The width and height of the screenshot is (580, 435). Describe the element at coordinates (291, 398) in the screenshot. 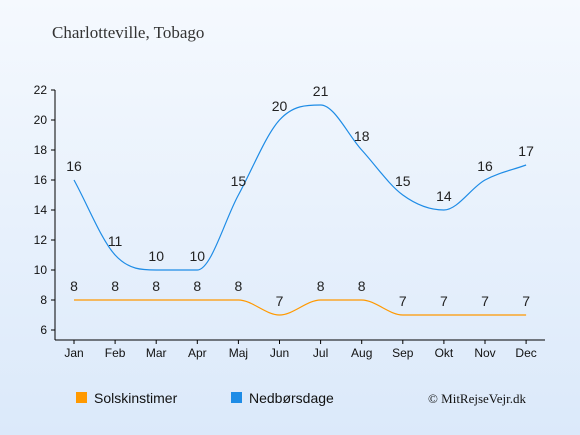

I see `legend-label-nedborsdage: Nedbørsdage` at that location.